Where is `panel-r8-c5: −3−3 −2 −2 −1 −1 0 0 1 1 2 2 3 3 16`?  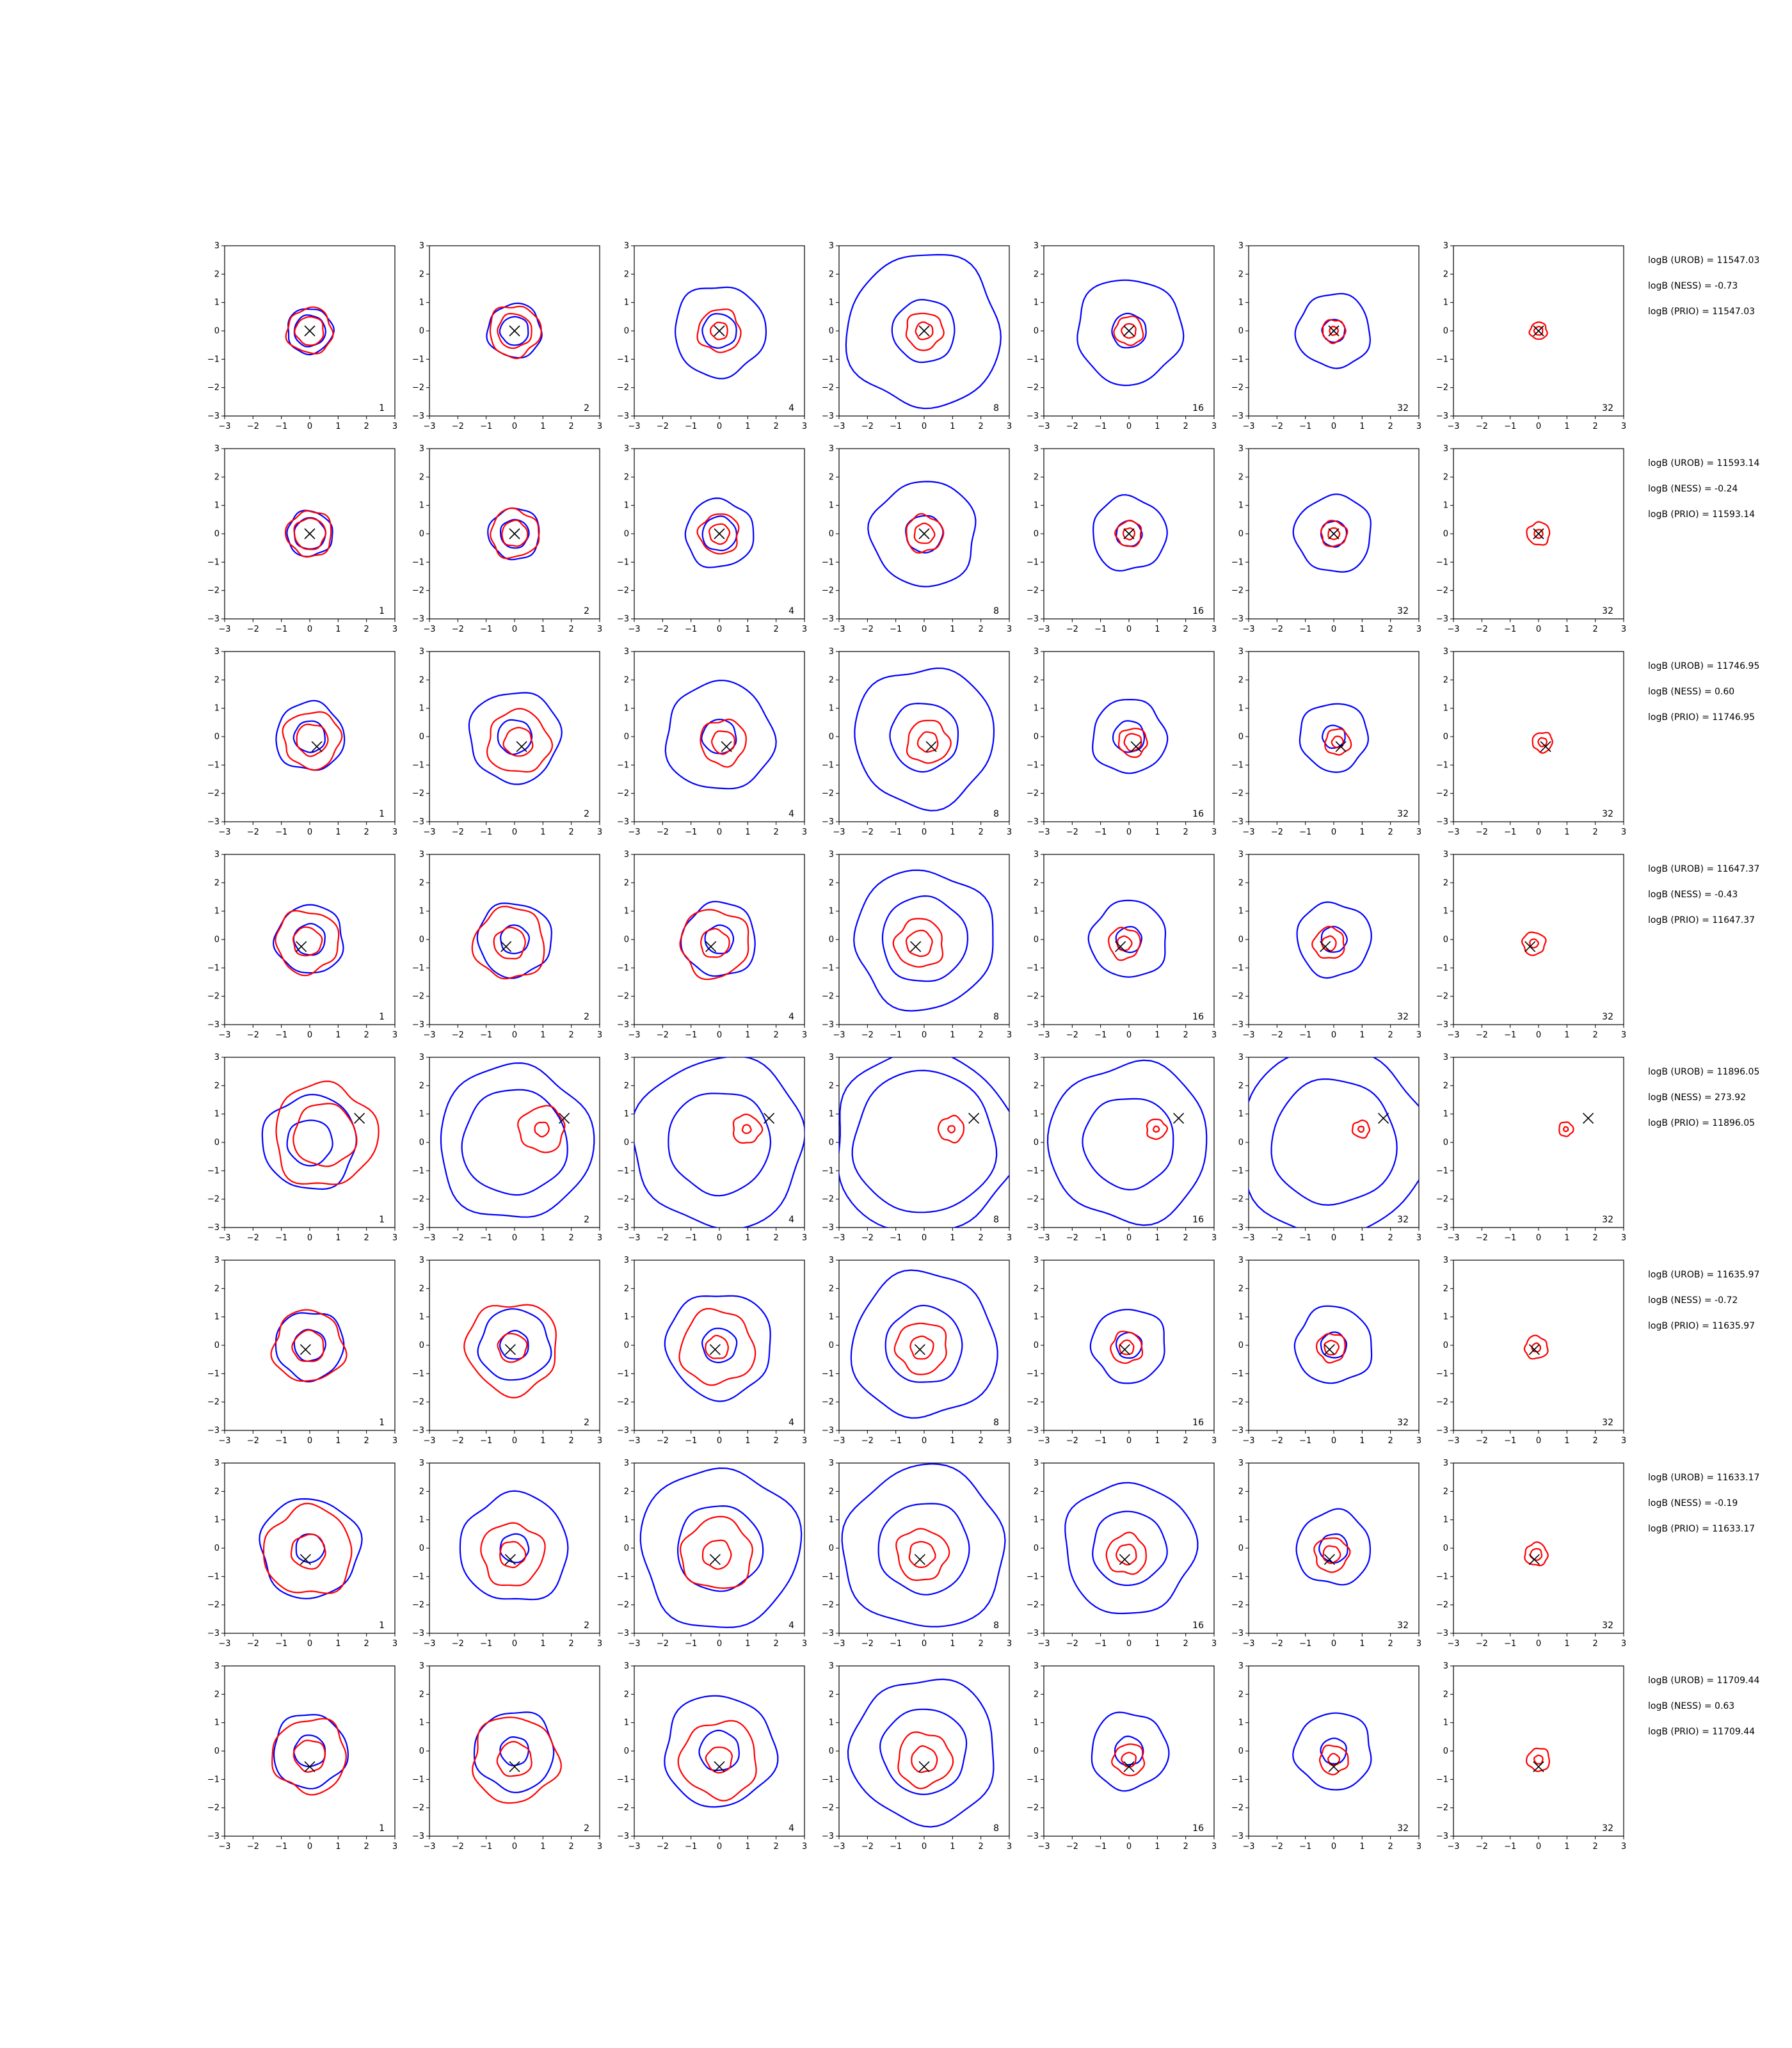 panel-r8-c5: −3−3 −2 −2 −1 −1 0 0 1 1 2 2 3 3 16 is located at coordinates (1122, 1756).